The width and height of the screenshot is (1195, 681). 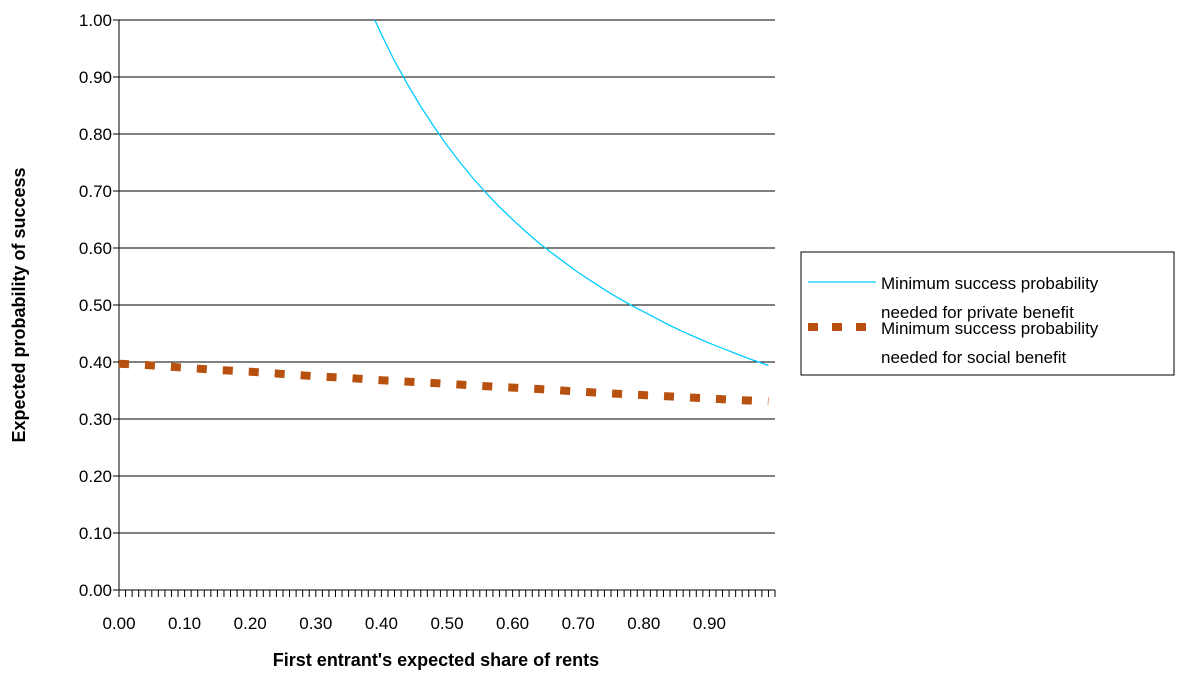 I want to click on y-tick-label: 0.20, so click(x=95, y=476).